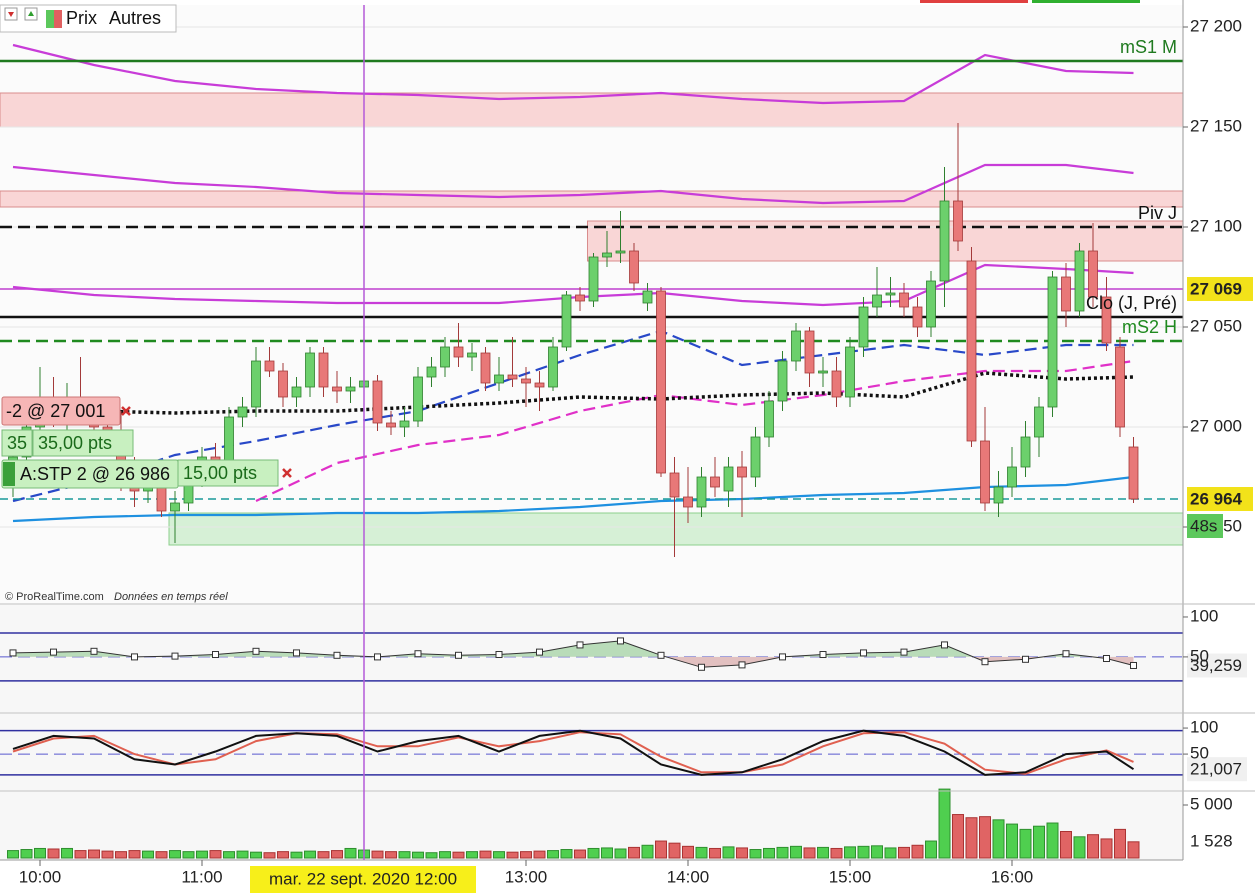  I want to click on x-tick-label: 10:00, so click(40, 876).